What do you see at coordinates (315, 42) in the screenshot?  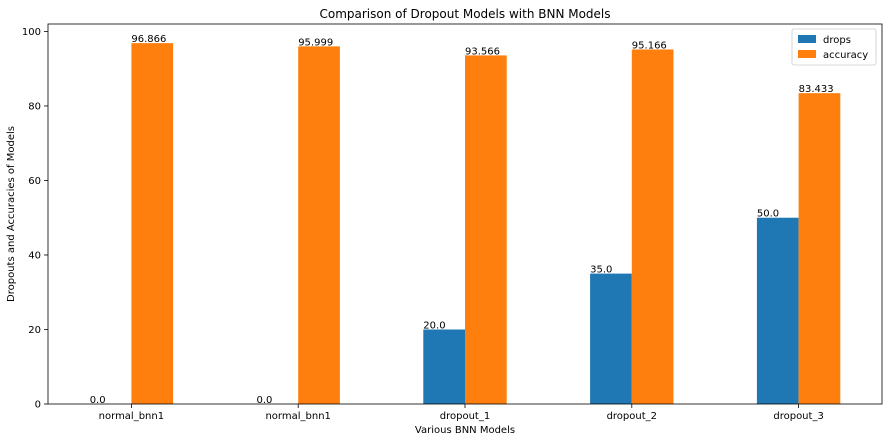 I see `data-label-accuracy-1: 95.999` at bounding box center [315, 42].